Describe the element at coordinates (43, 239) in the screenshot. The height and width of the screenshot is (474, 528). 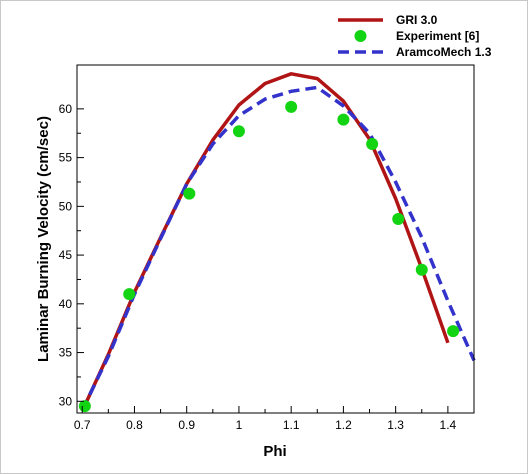
I see `y-axis-label: Laminar Burning Velocity (cm/sec)` at that location.